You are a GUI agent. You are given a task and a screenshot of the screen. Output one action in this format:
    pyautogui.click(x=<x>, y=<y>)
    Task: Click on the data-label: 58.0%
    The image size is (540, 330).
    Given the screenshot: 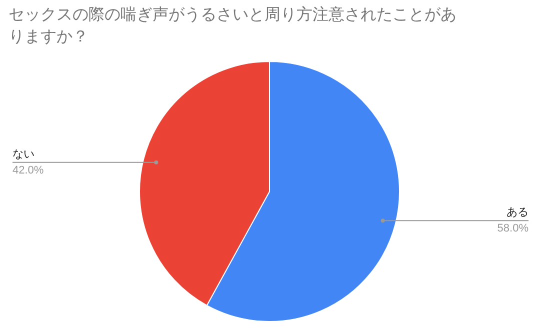 What is the action you would take?
    pyautogui.click(x=513, y=228)
    